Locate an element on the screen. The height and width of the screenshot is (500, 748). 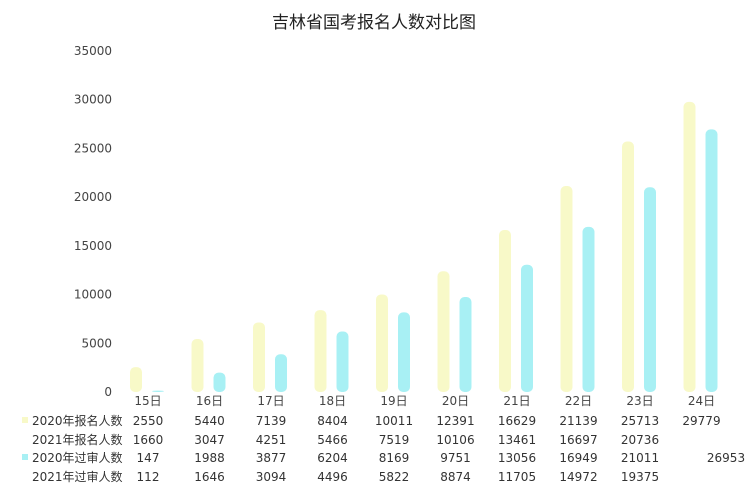
data-table-cell: 1988 is located at coordinates (209, 458).